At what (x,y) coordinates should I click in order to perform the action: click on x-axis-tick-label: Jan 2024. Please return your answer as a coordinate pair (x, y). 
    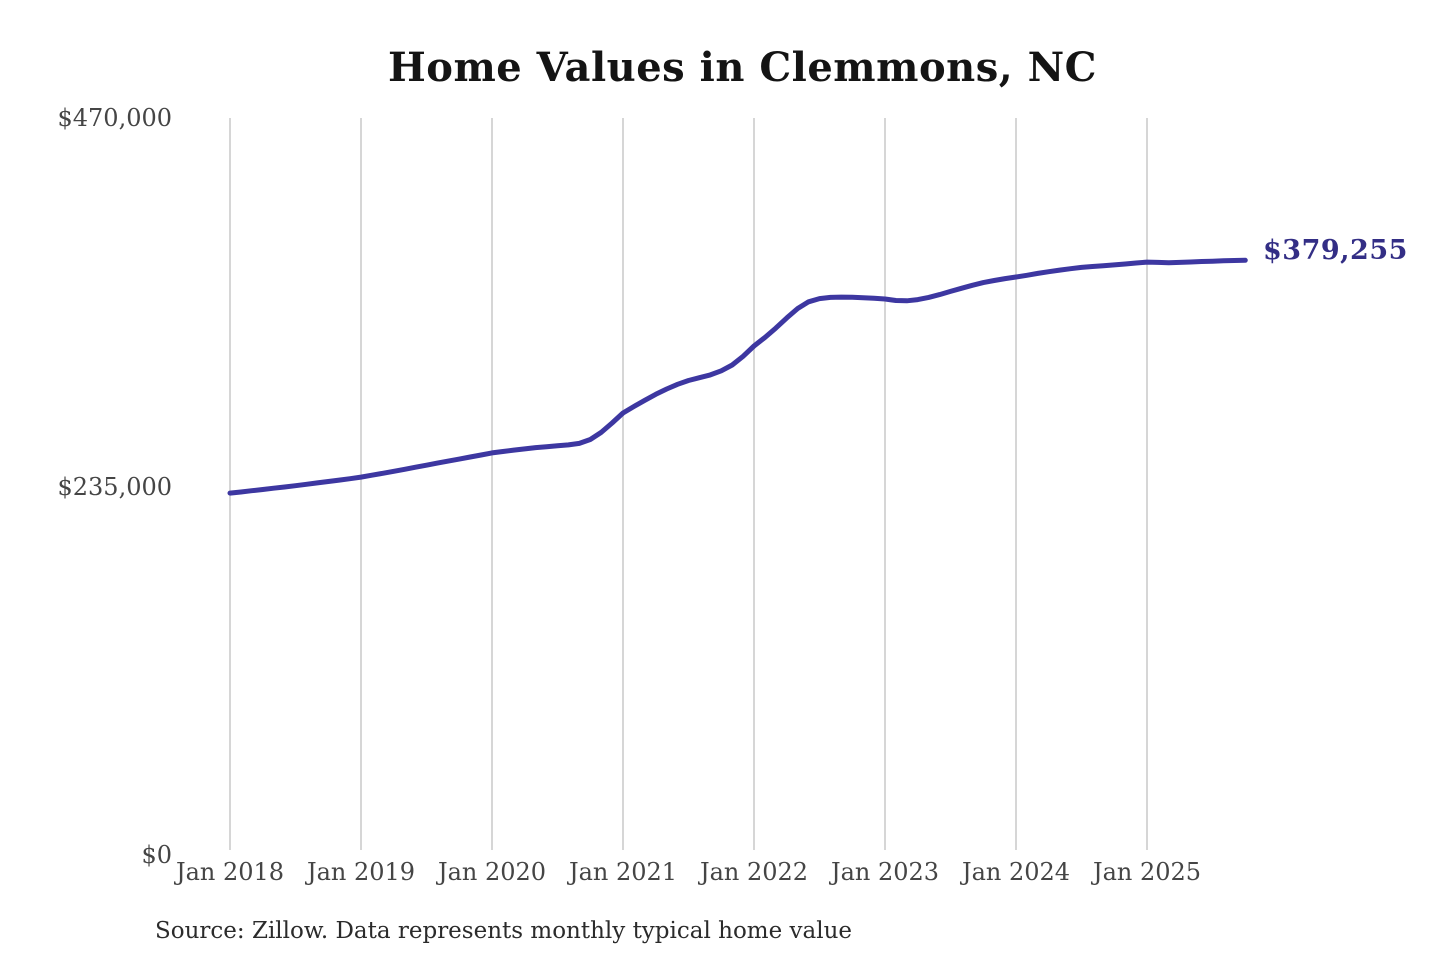
    Looking at the image, I should click on (1016, 872).